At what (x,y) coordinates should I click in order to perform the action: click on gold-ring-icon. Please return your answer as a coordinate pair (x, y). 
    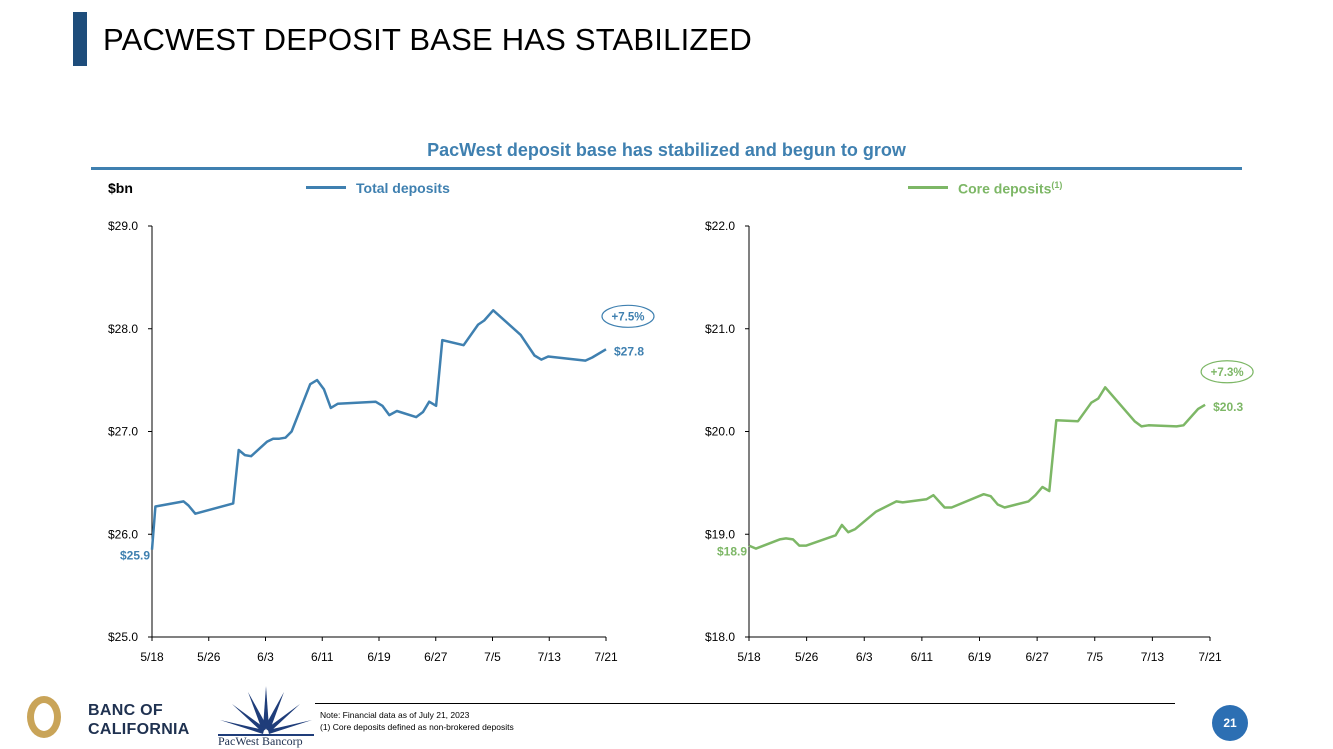
    Looking at the image, I should click on (44, 717).